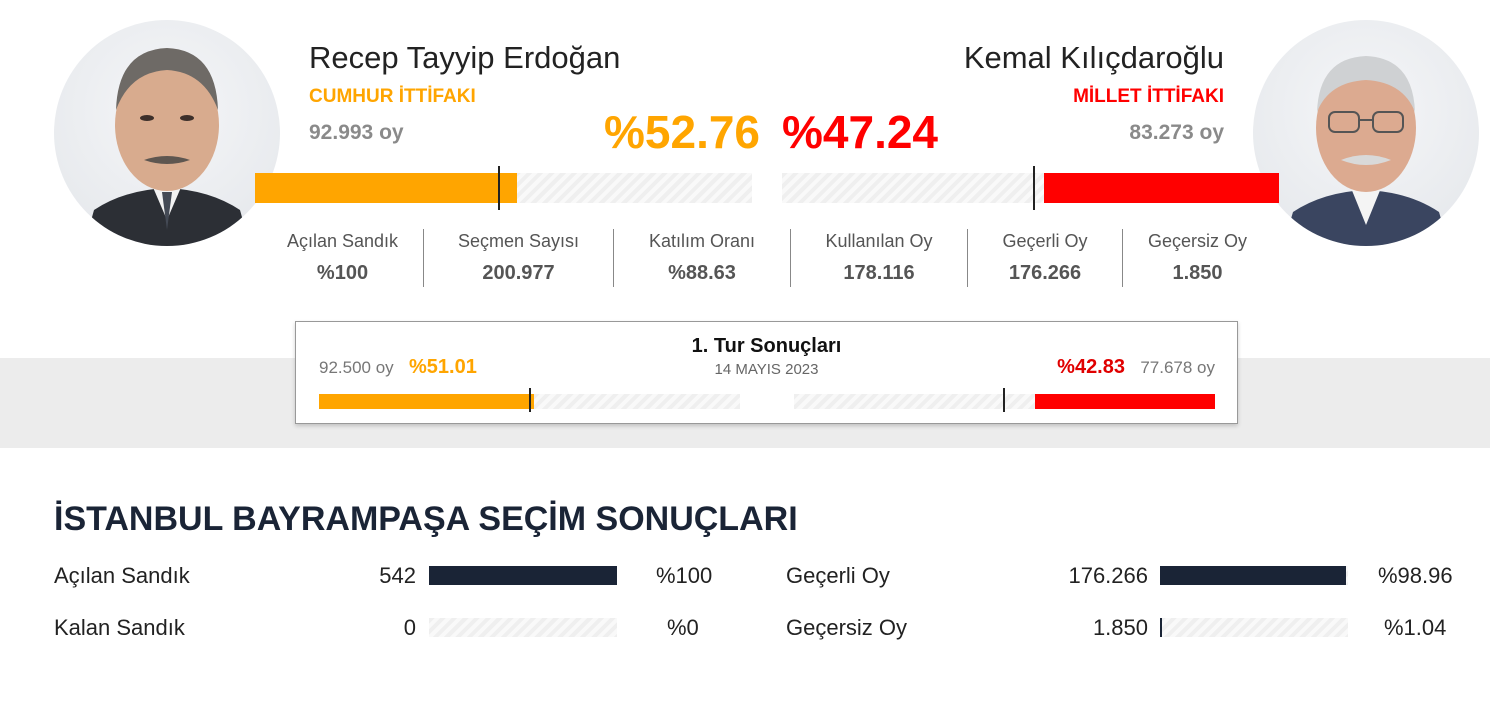 The height and width of the screenshot is (713, 1490). Describe the element at coordinates (1148, 96) in the screenshot. I see `kilicdaroglu-party: MİLLET İTTİFAKI` at that location.